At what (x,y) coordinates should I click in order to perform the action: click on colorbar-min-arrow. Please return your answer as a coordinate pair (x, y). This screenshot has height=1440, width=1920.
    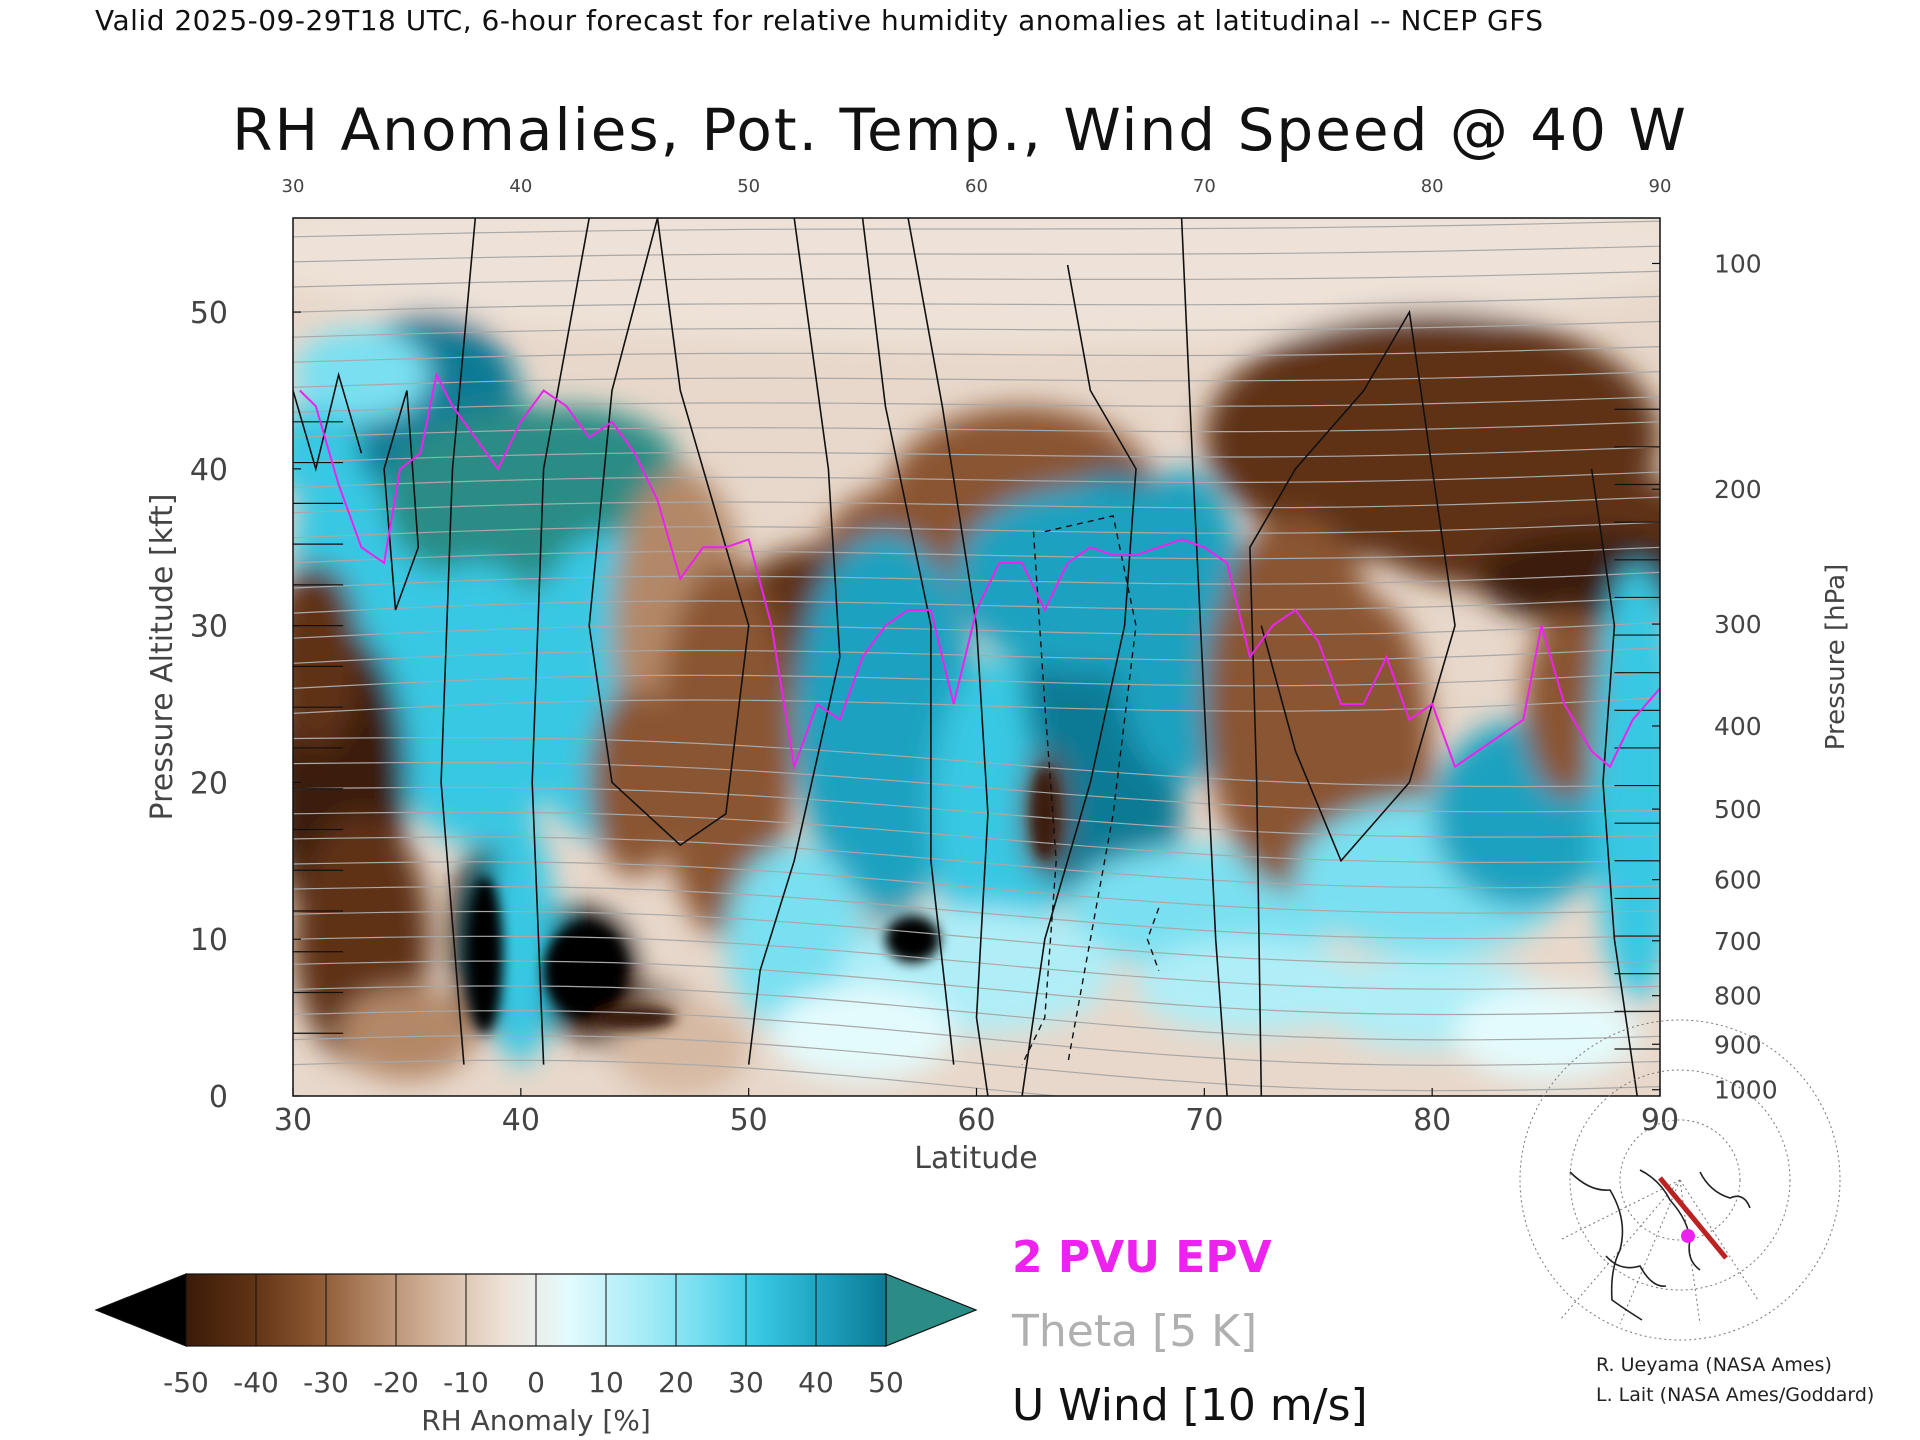
    Looking at the image, I should click on (140, 1310).